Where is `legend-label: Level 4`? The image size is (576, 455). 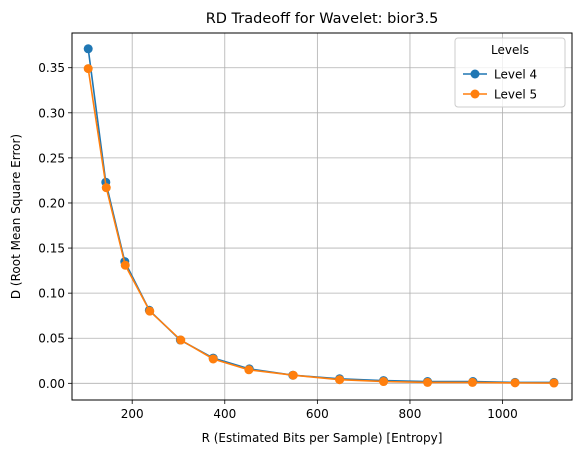
legend-label: Level 4 is located at coordinates (515, 75).